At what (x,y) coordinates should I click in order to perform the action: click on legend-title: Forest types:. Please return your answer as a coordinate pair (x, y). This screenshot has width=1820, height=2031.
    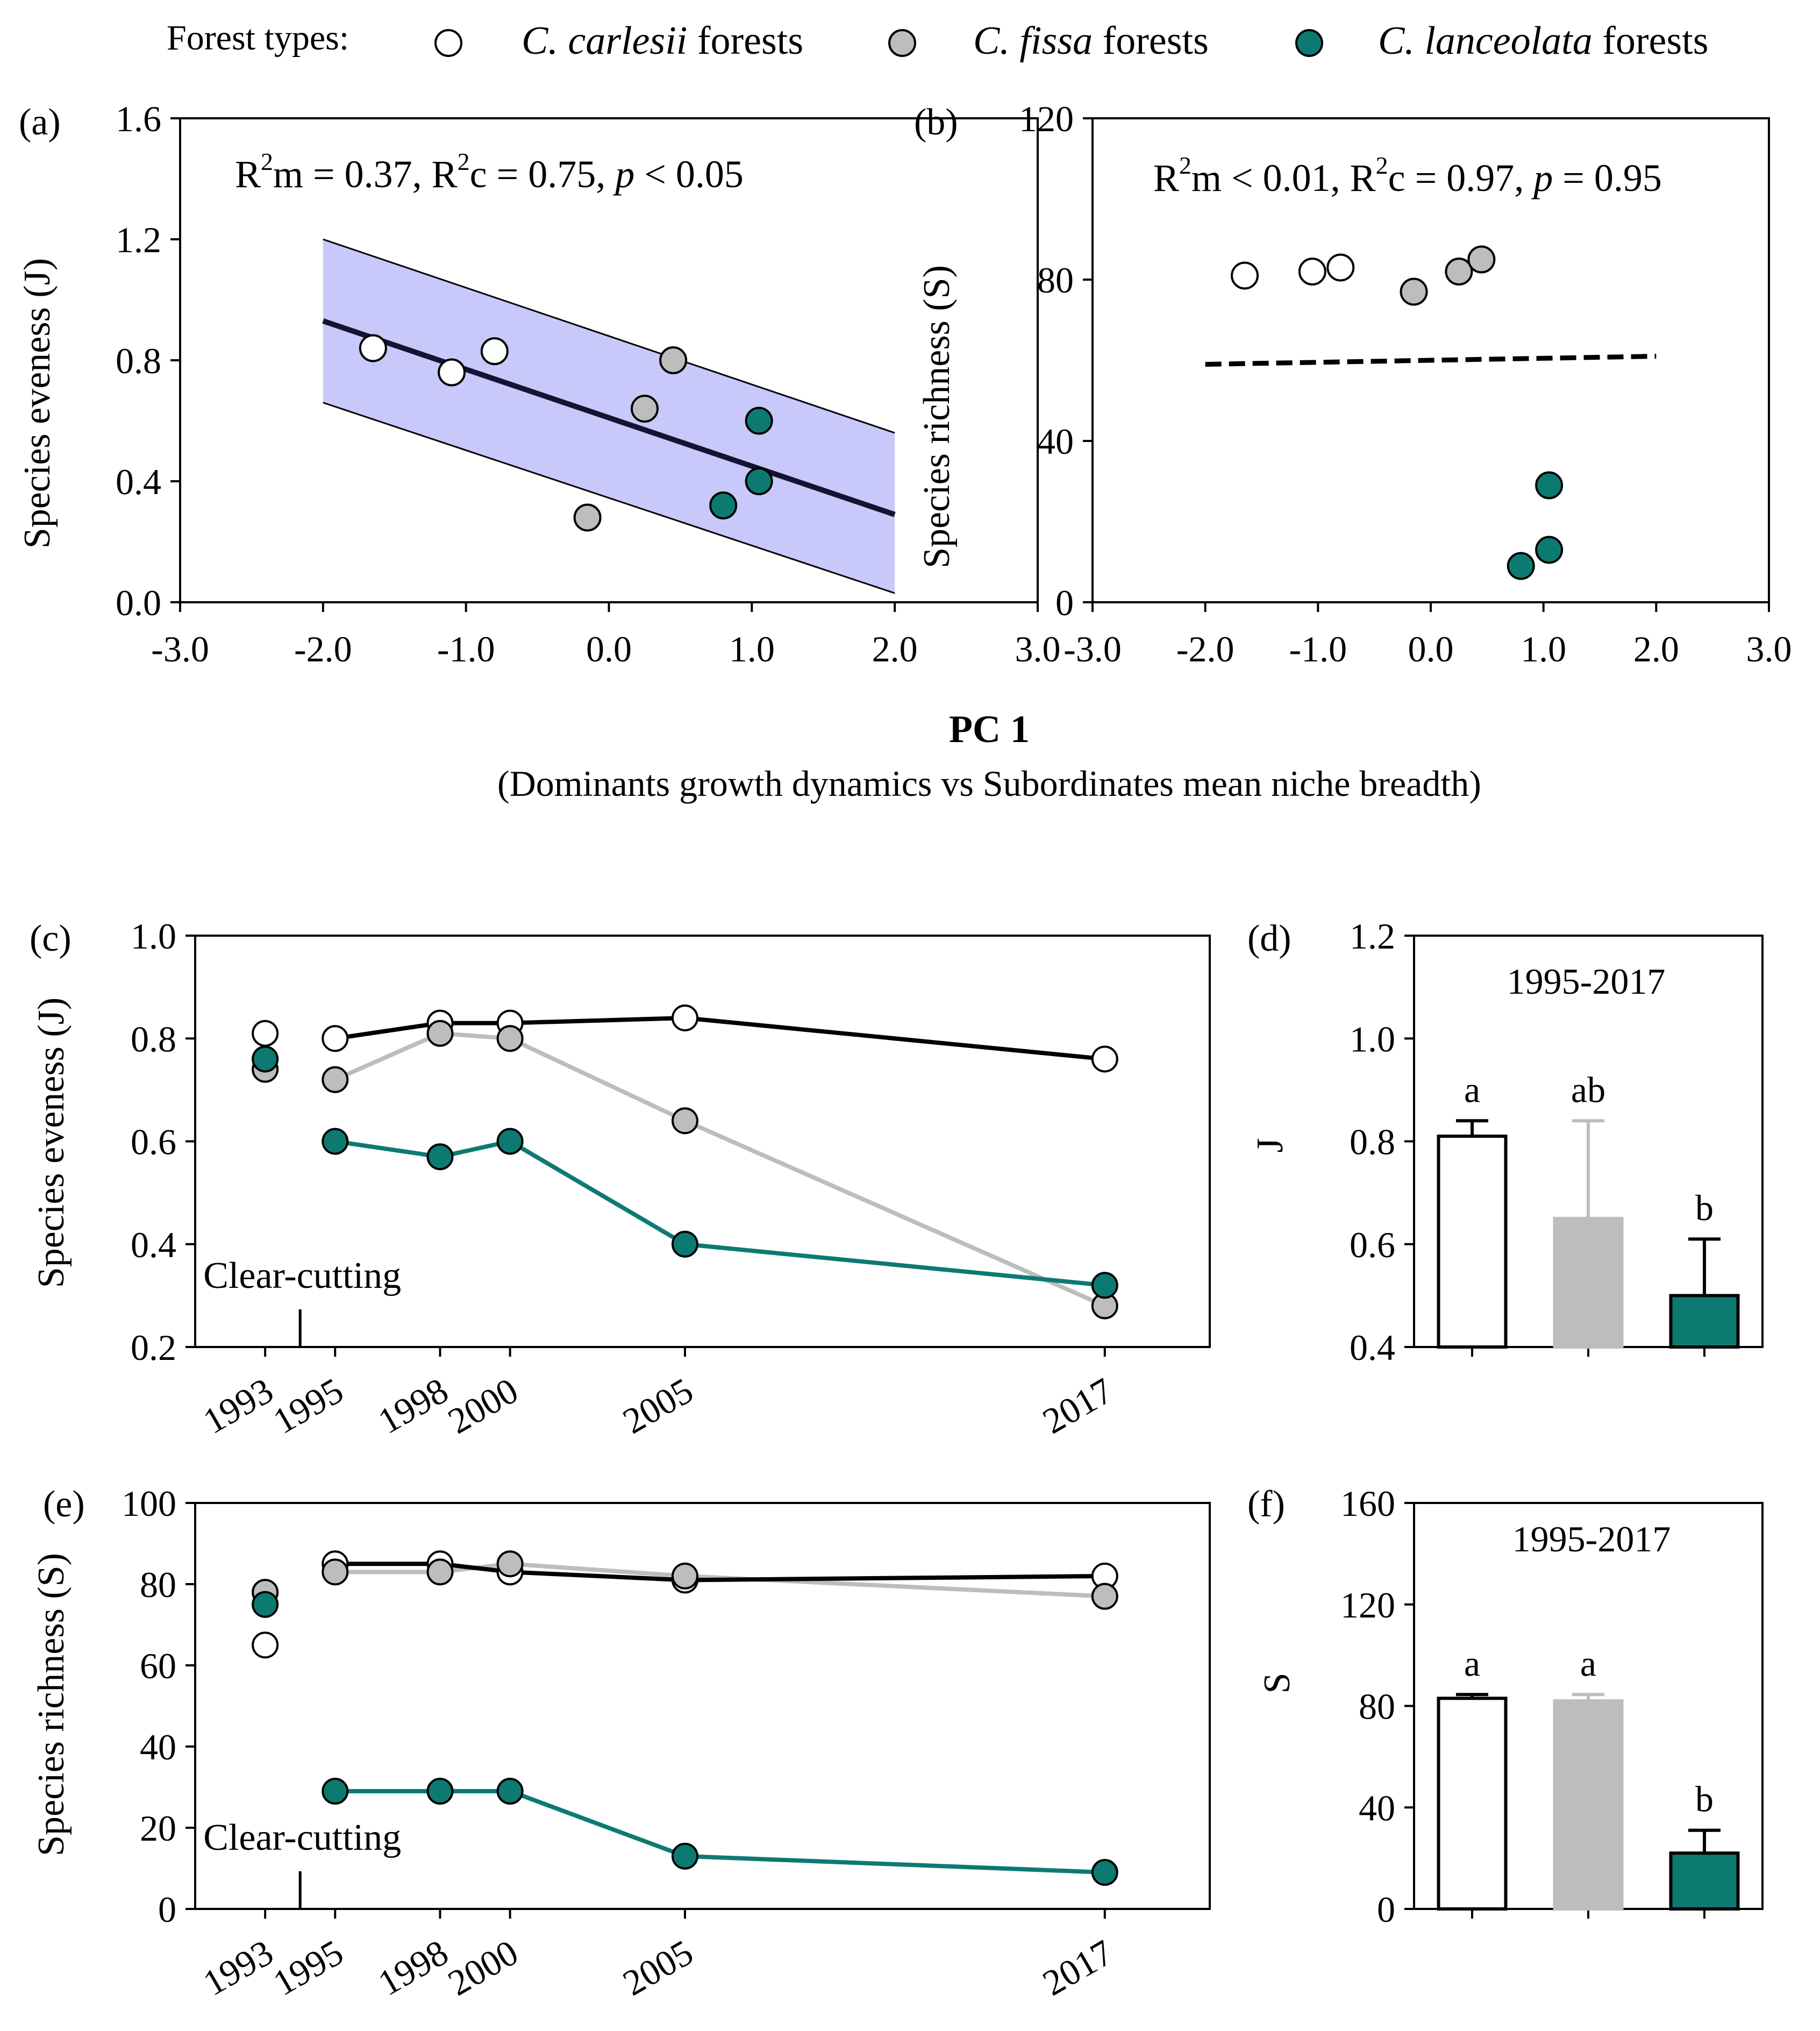
    Looking at the image, I should click on (258, 38).